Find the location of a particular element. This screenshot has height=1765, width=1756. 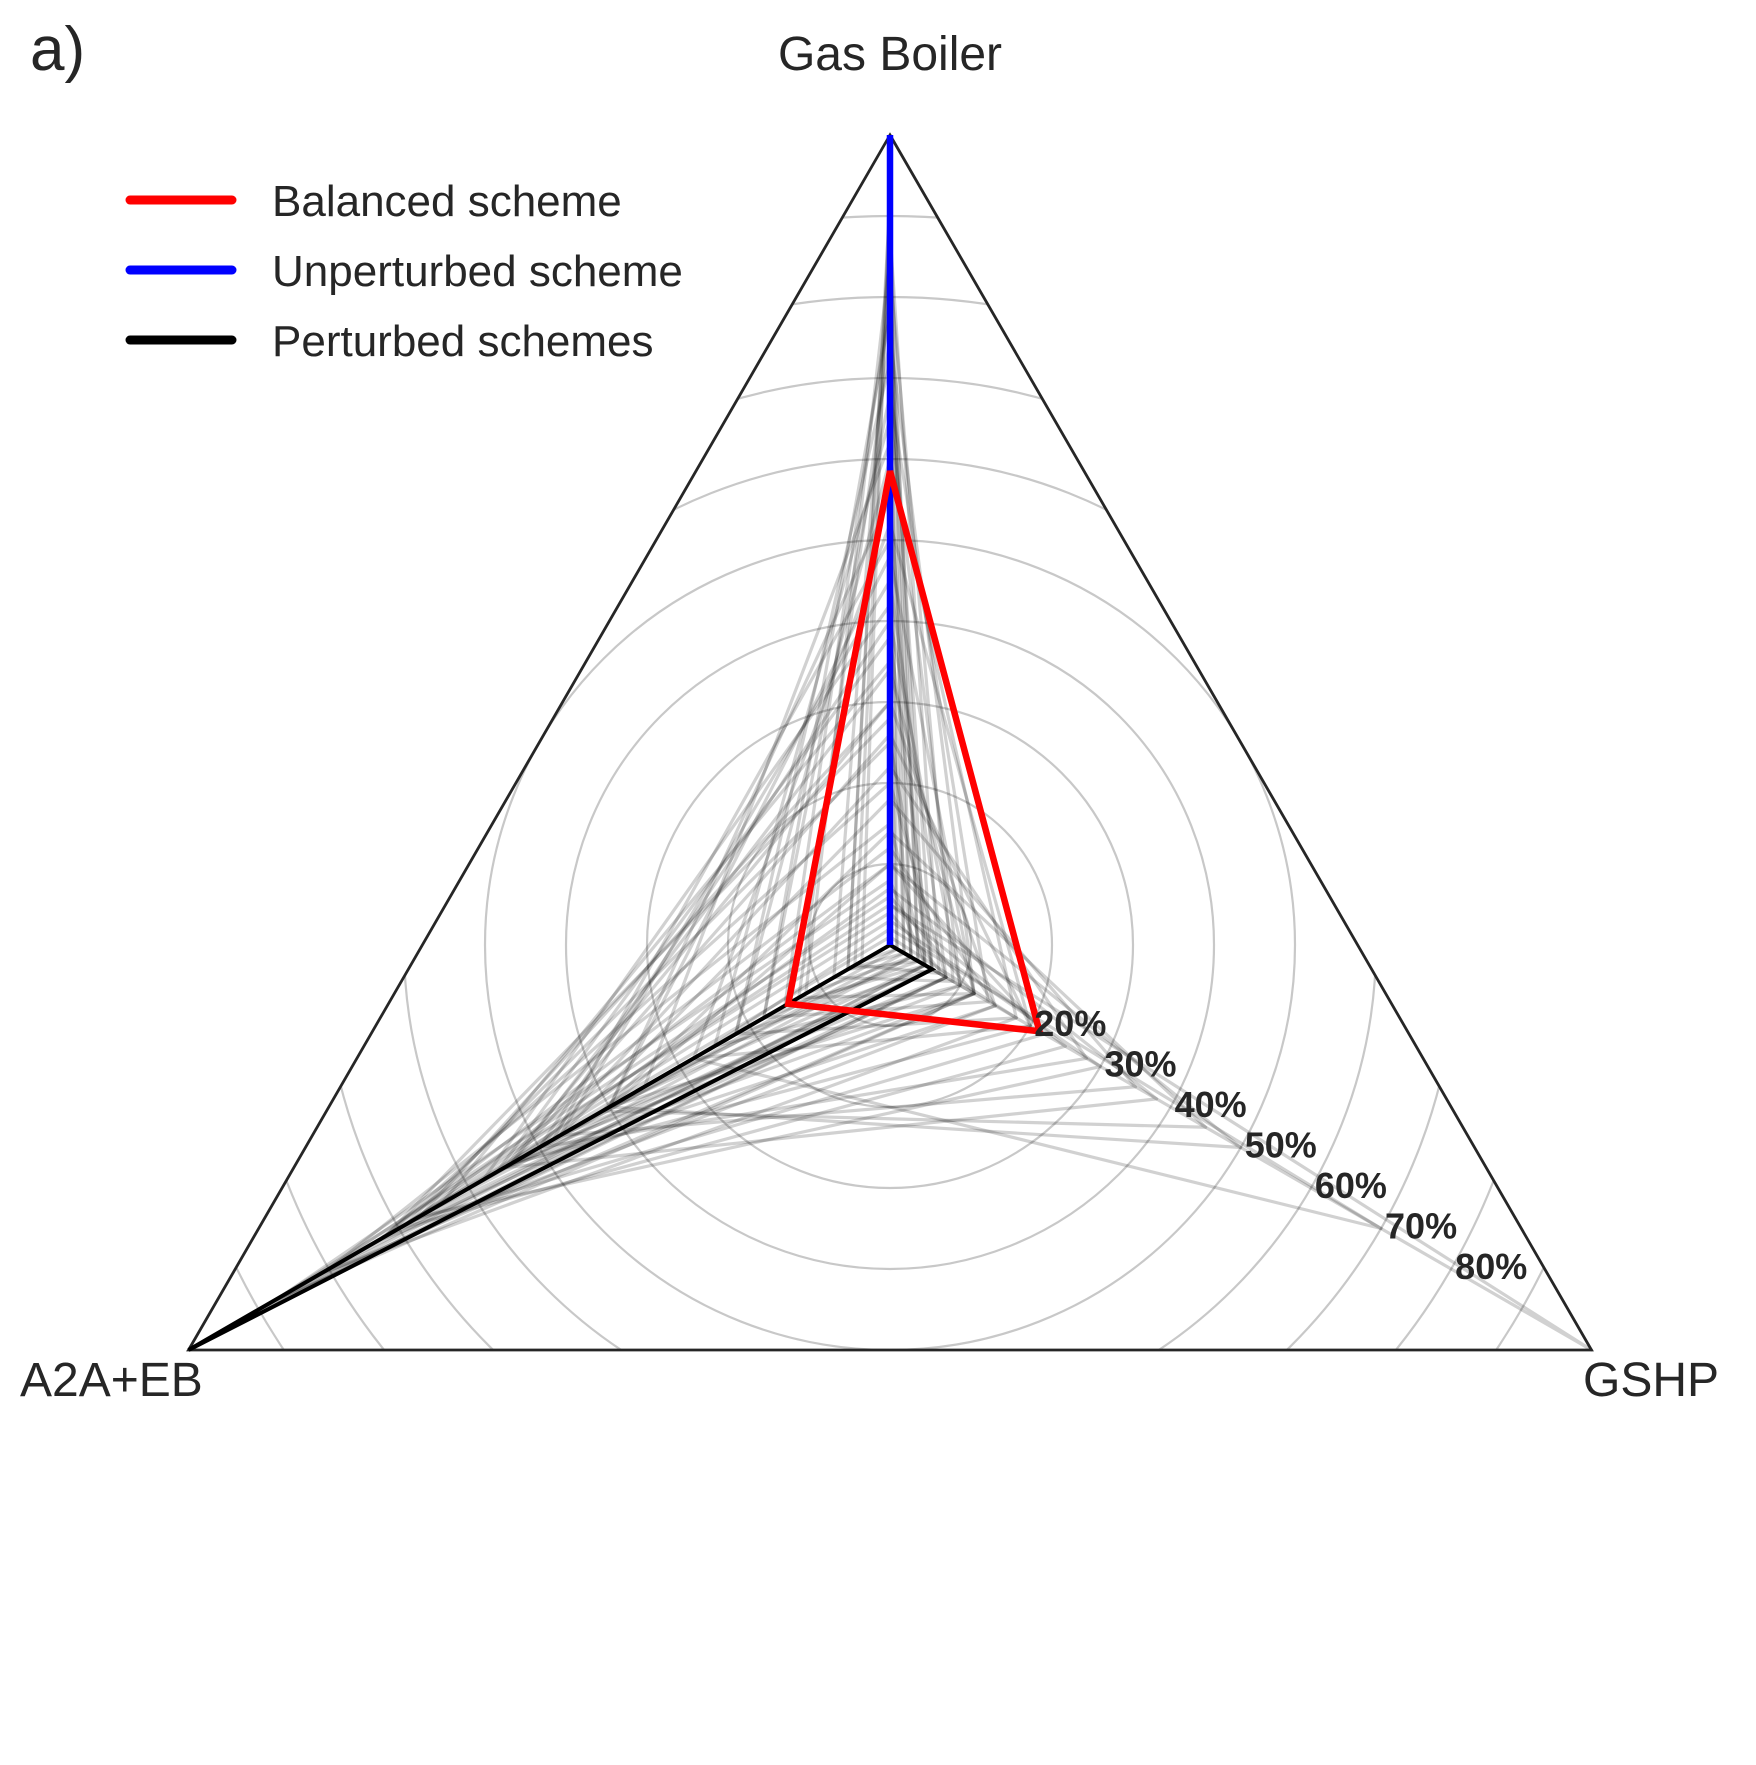

legend-label-perturbed: Perturbed schemes is located at coordinates (463, 341).